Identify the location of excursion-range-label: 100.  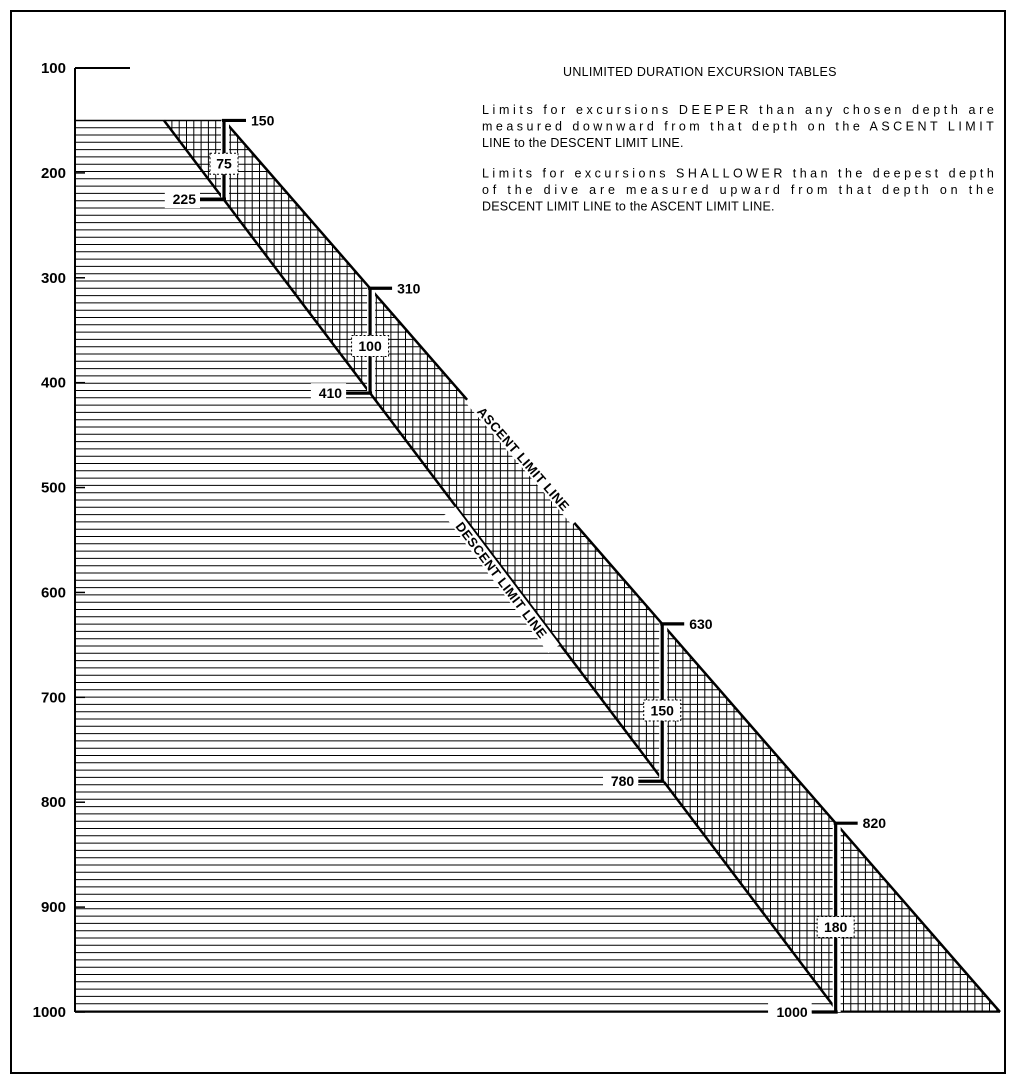
(370, 346).